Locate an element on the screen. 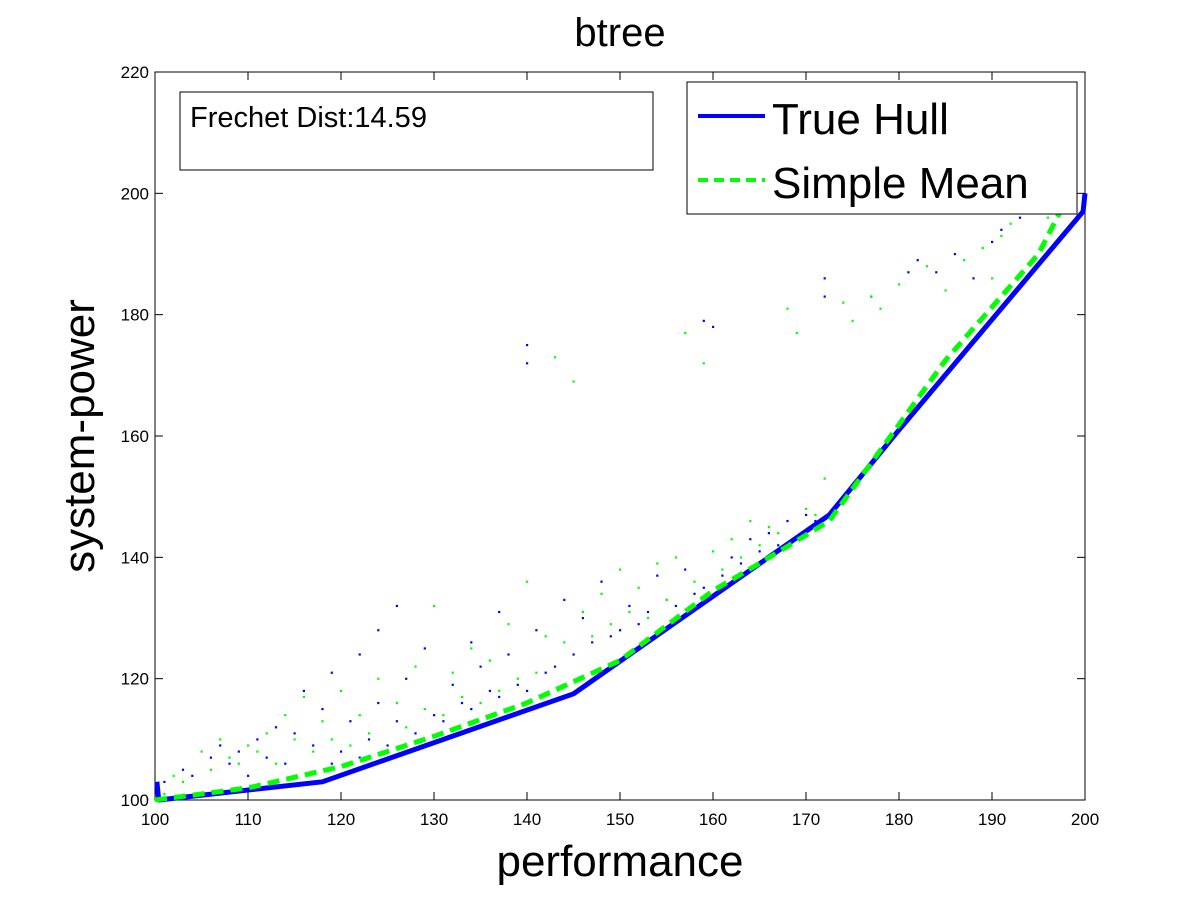 The width and height of the screenshot is (1200, 900). y-tick-label: 100 is located at coordinates (135, 800).